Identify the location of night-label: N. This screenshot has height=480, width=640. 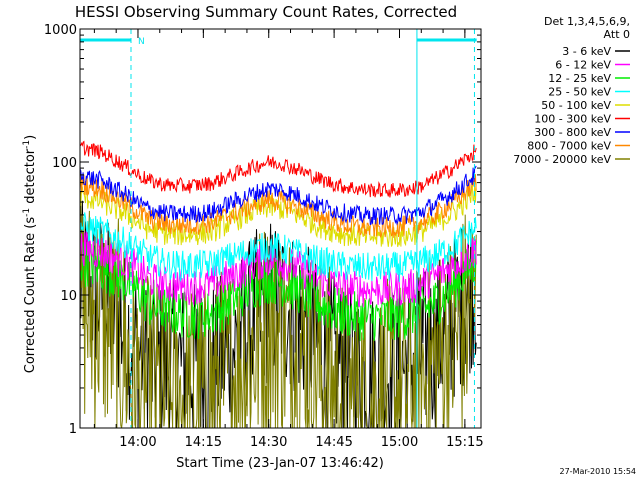
(141, 42).